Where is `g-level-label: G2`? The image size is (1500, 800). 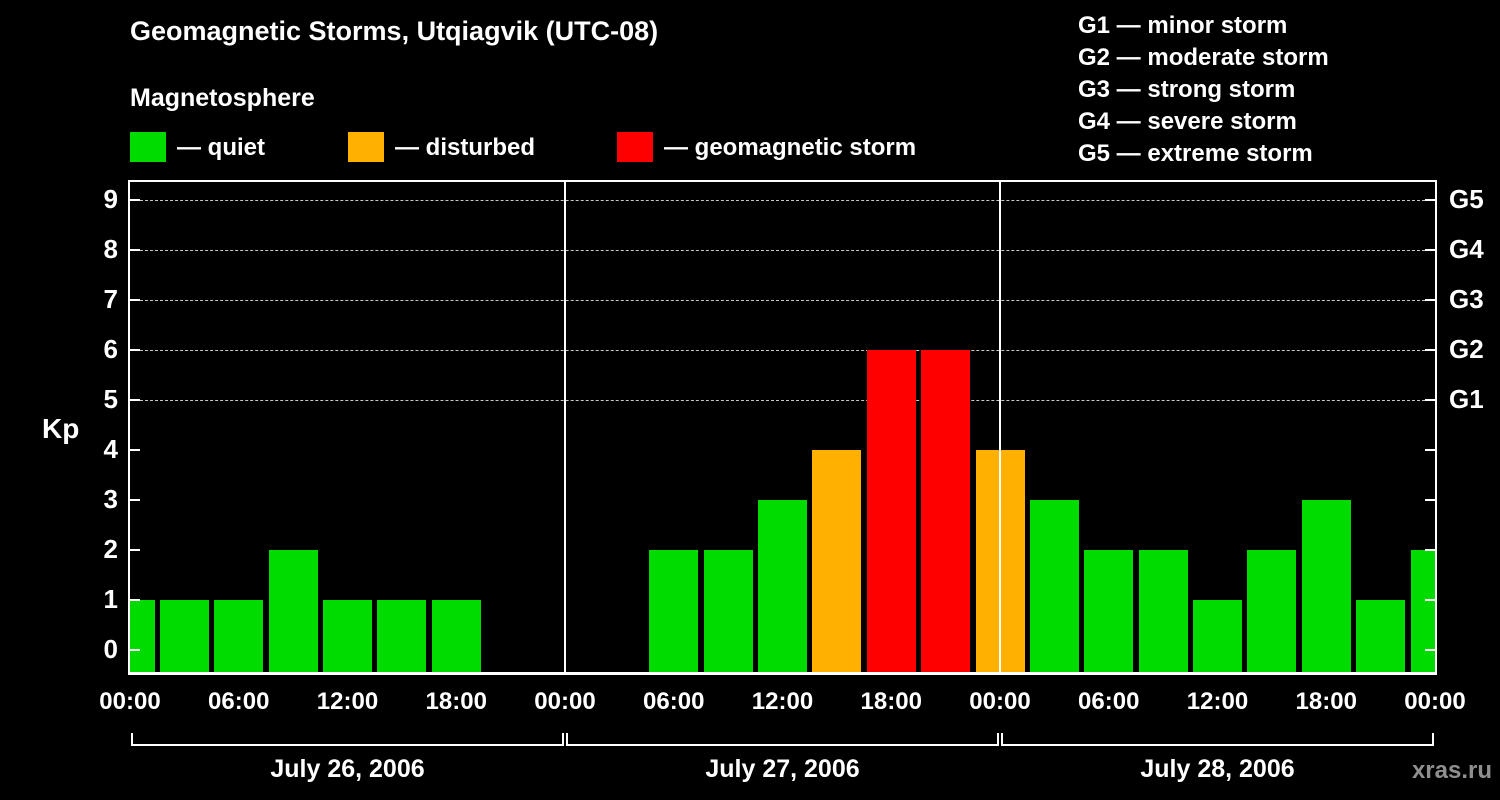
g-level-label: G2 is located at coordinates (1466, 349).